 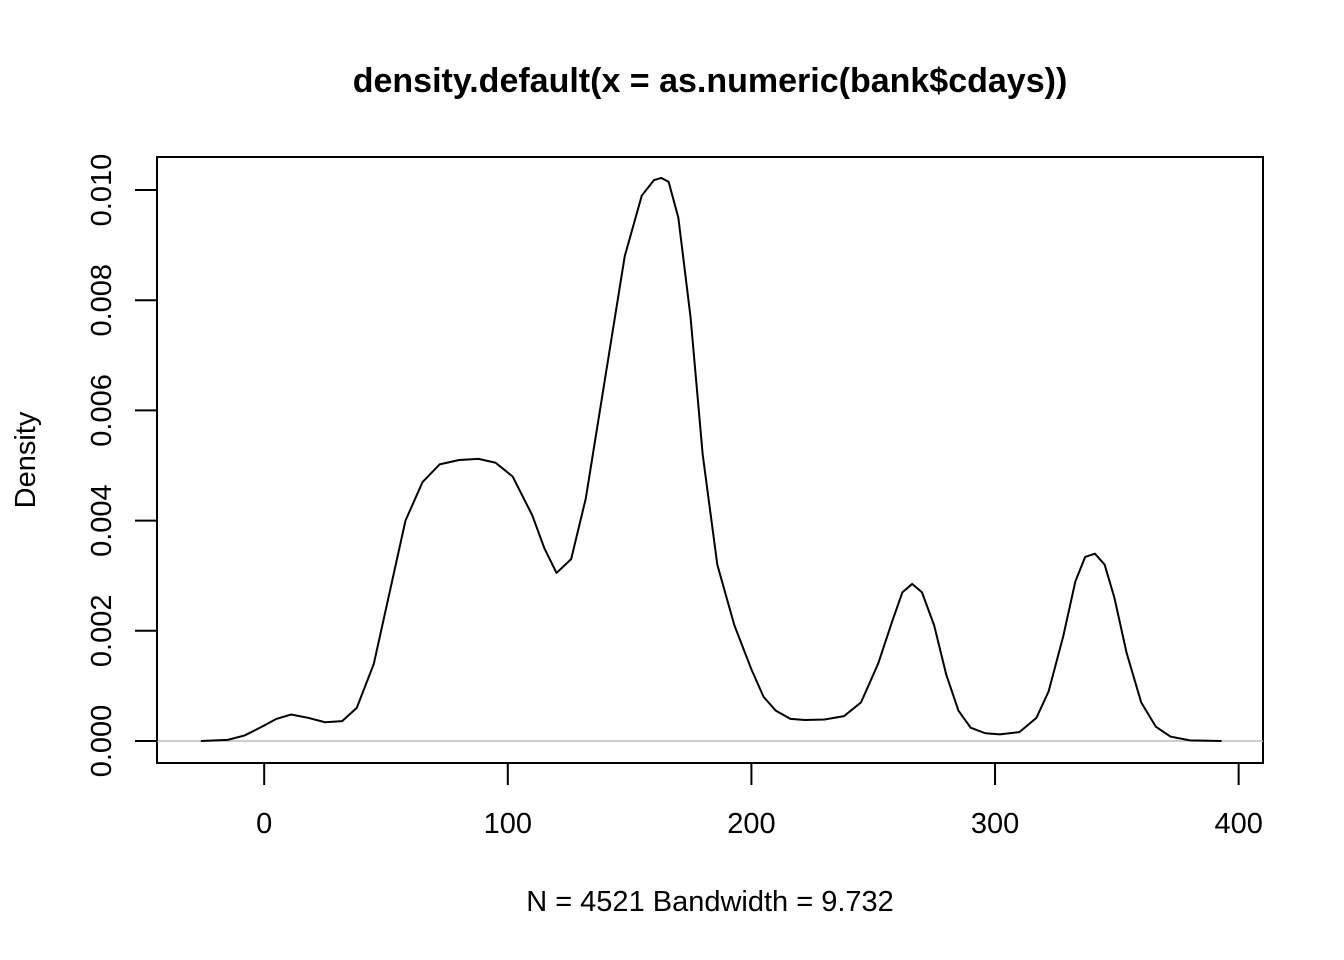 What do you see at coordinates (508, 824) in the screenshot?
I see `x-tick-label: 100` at bounding box center [508, 824].